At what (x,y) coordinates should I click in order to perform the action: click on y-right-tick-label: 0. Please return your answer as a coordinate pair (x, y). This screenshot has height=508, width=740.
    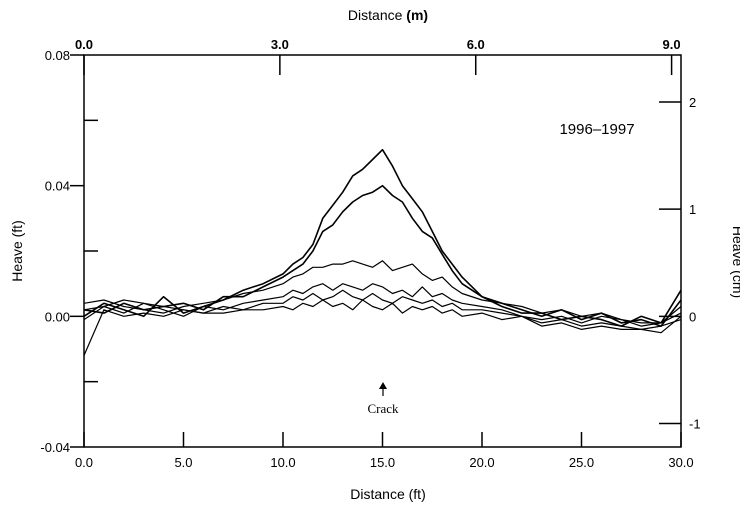
    Looking at the image, I should click on (692, 316).